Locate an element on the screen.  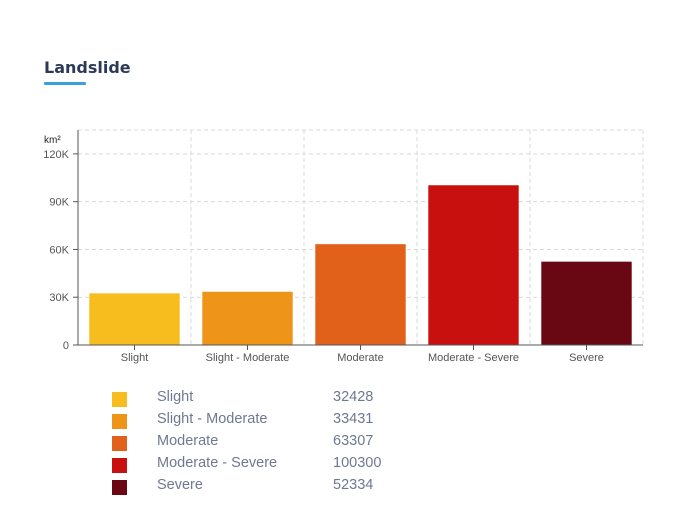
legend-value: 63307 is located at coordinates (353, 441).